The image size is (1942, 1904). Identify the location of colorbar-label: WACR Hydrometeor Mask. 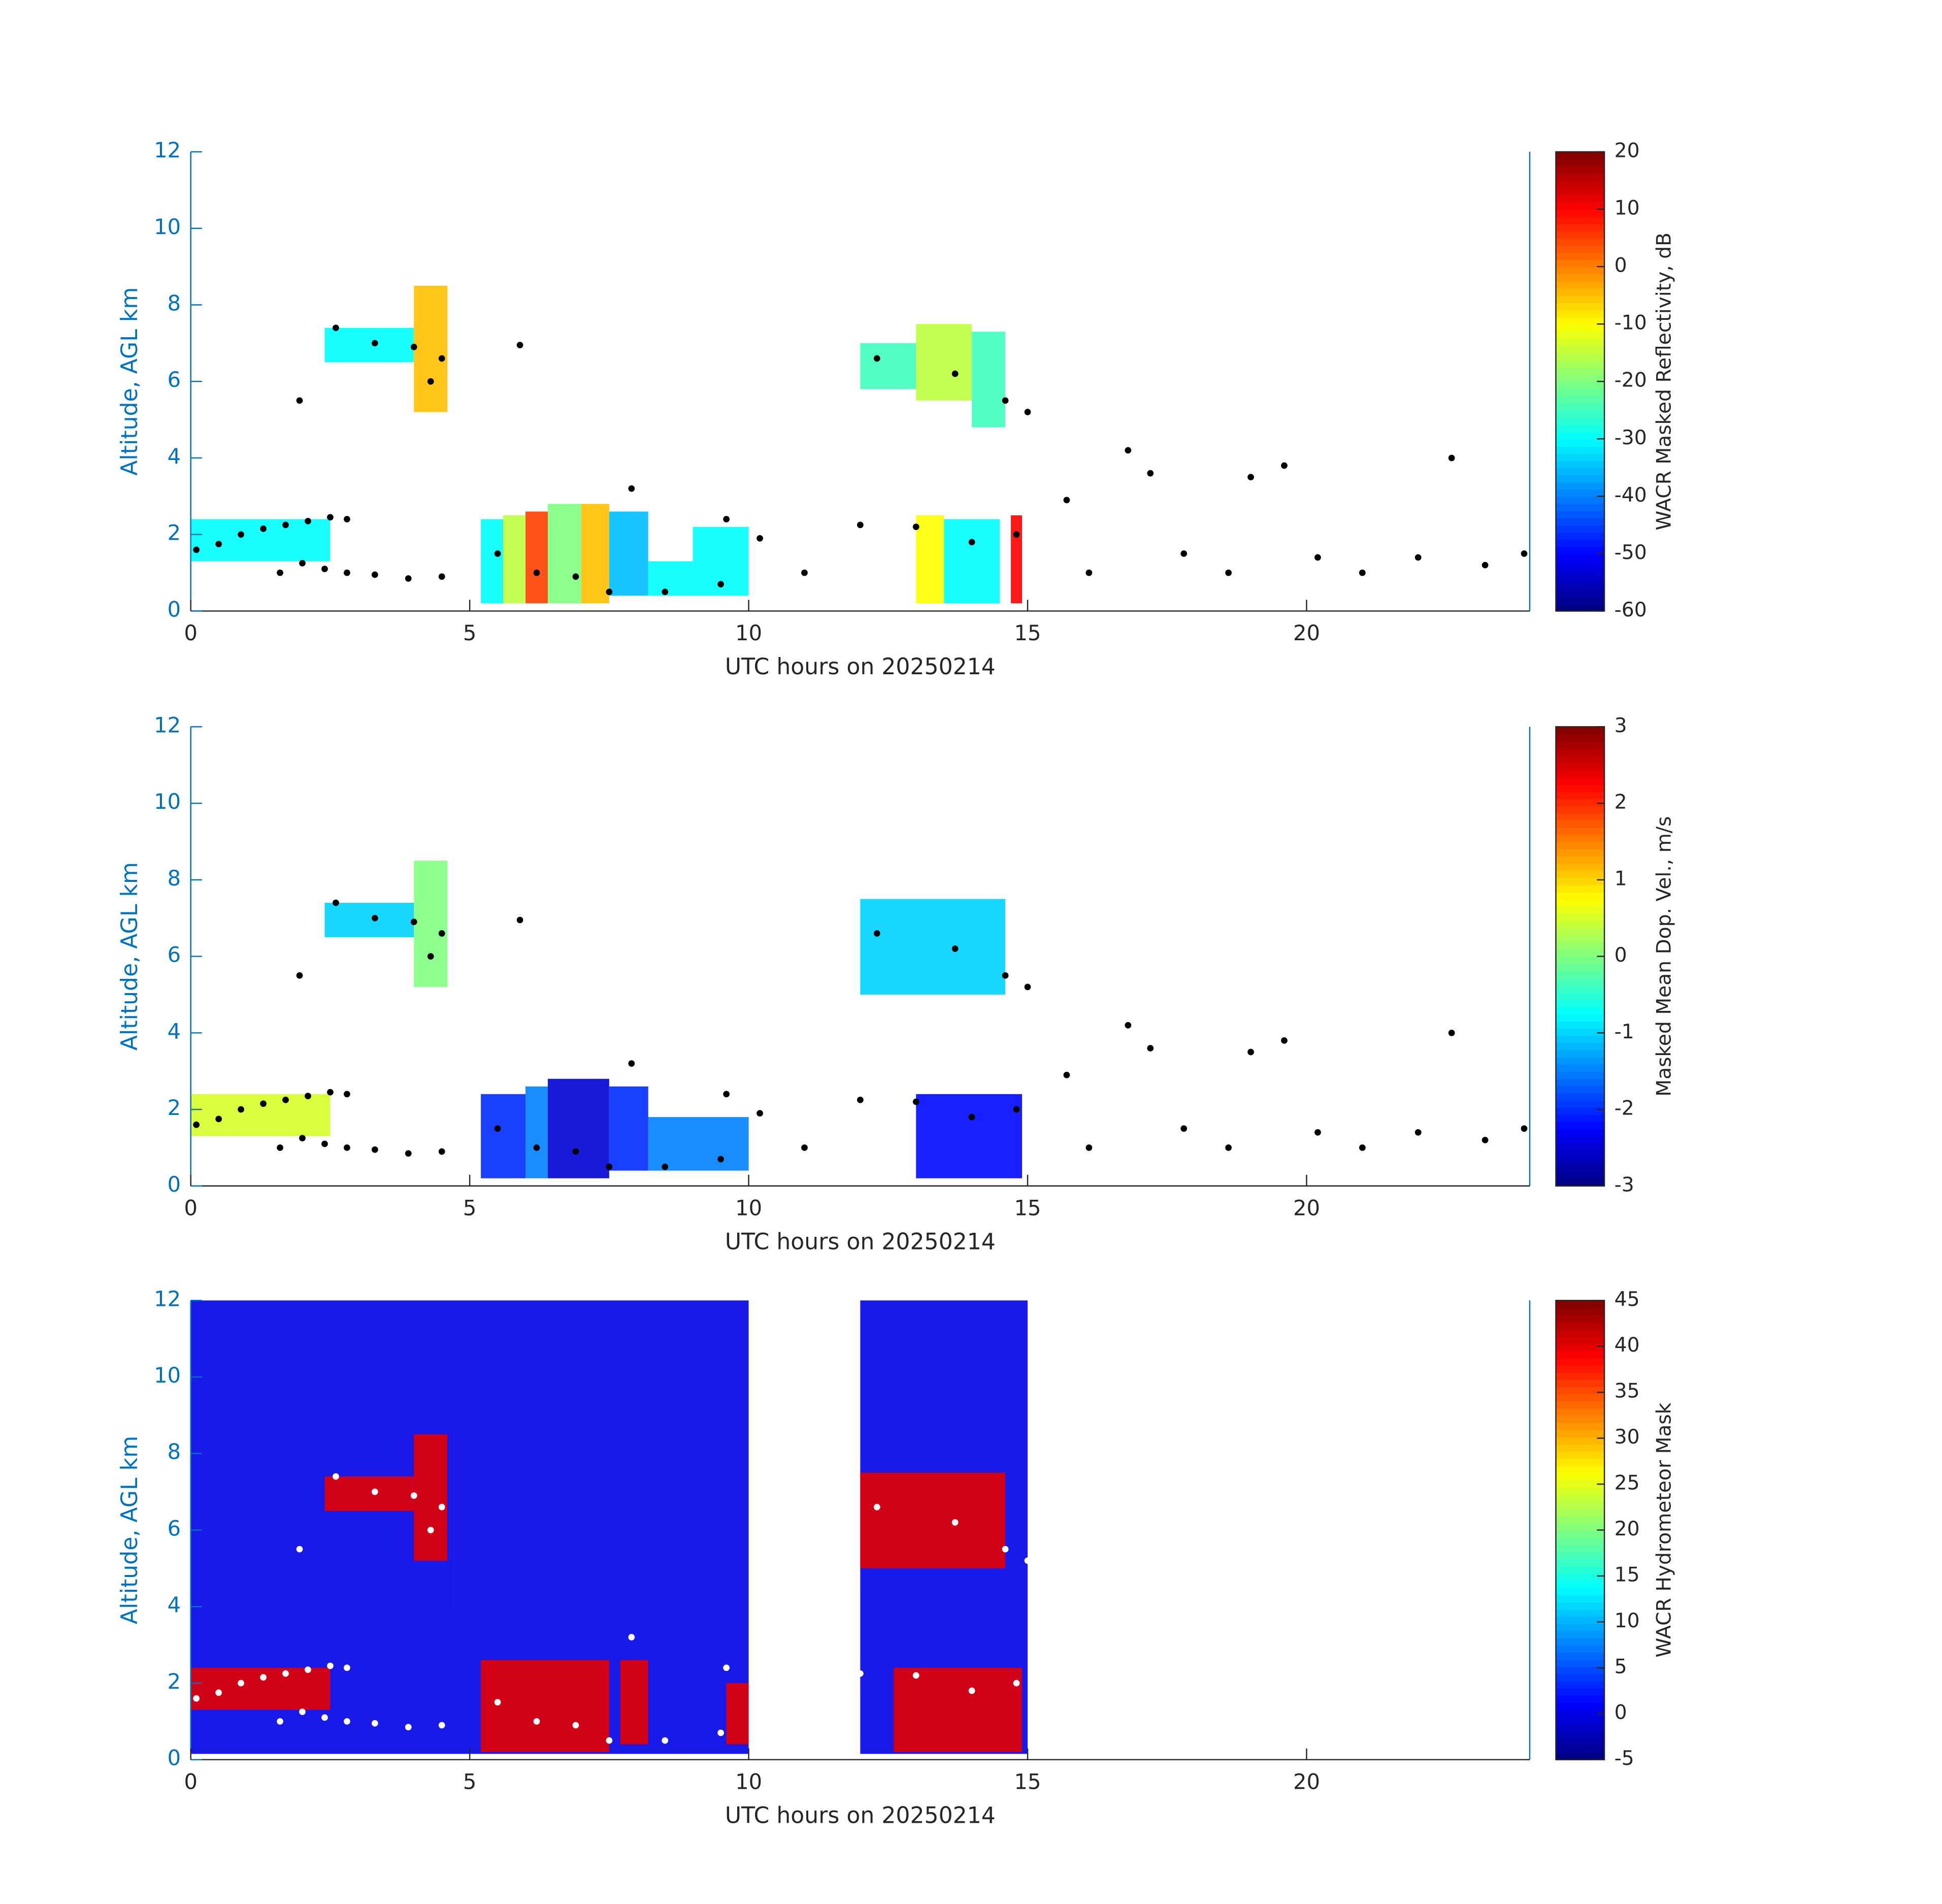
(1664, 1530).